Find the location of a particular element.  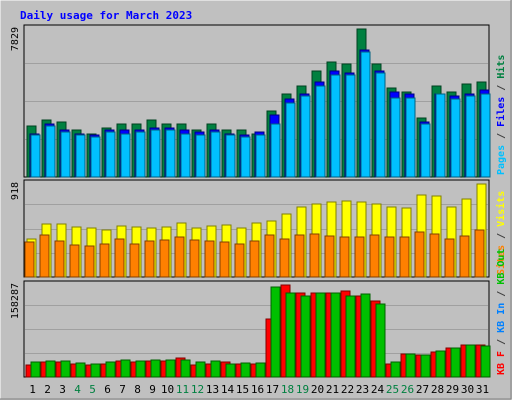

kbytes-legend: KB F / KB In / KB Out is located at coordinates (501, 312).